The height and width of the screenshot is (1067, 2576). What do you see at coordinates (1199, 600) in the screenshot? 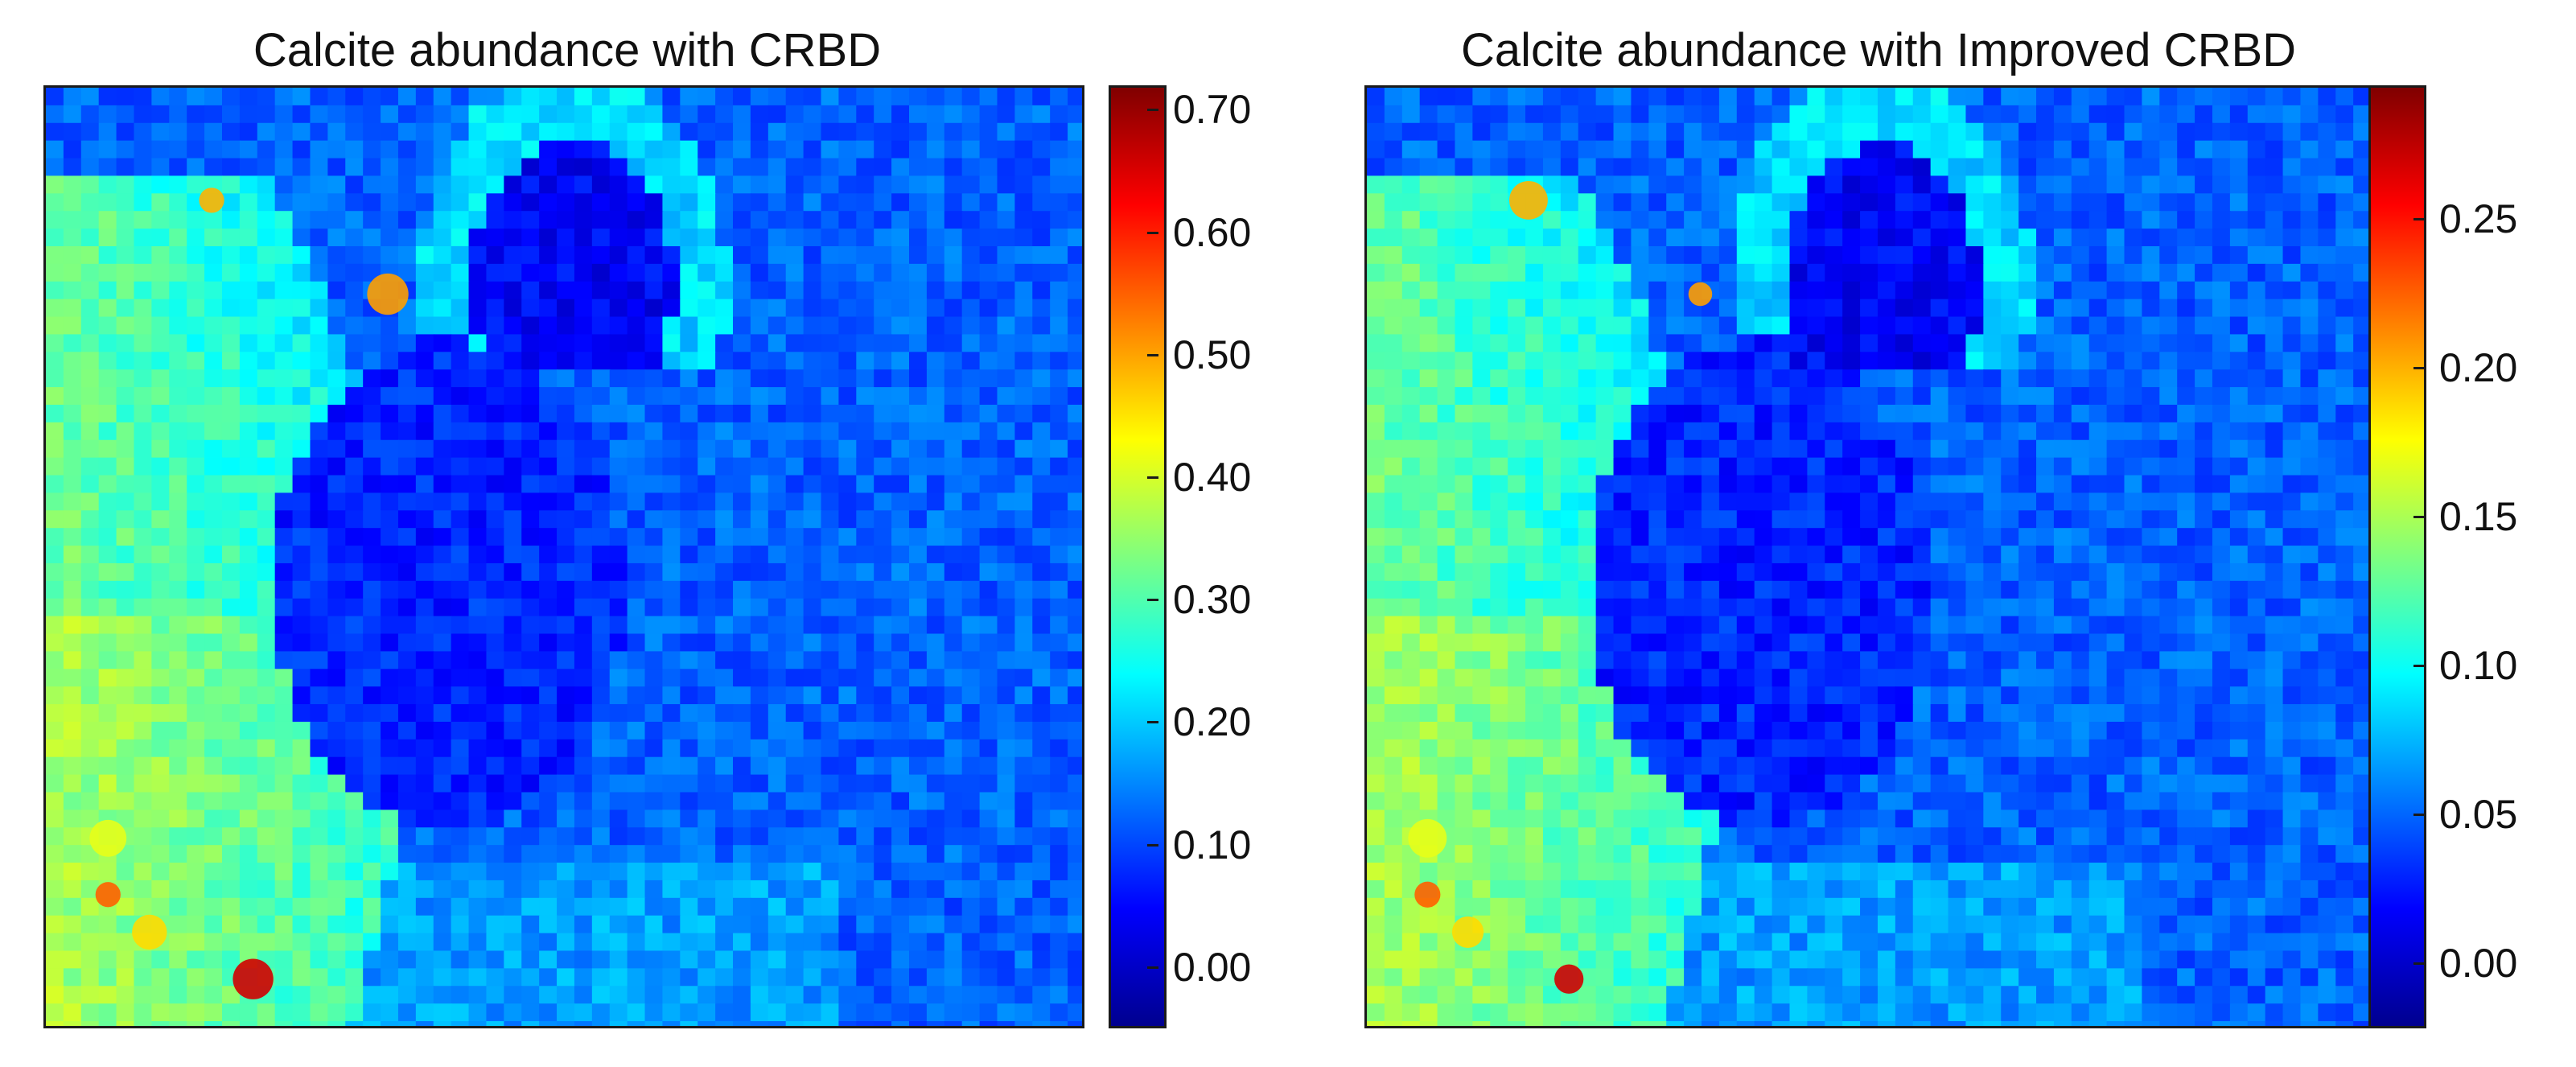
I see `colorbar-tick-label: 0.30` at bounding box center [1199, 600].